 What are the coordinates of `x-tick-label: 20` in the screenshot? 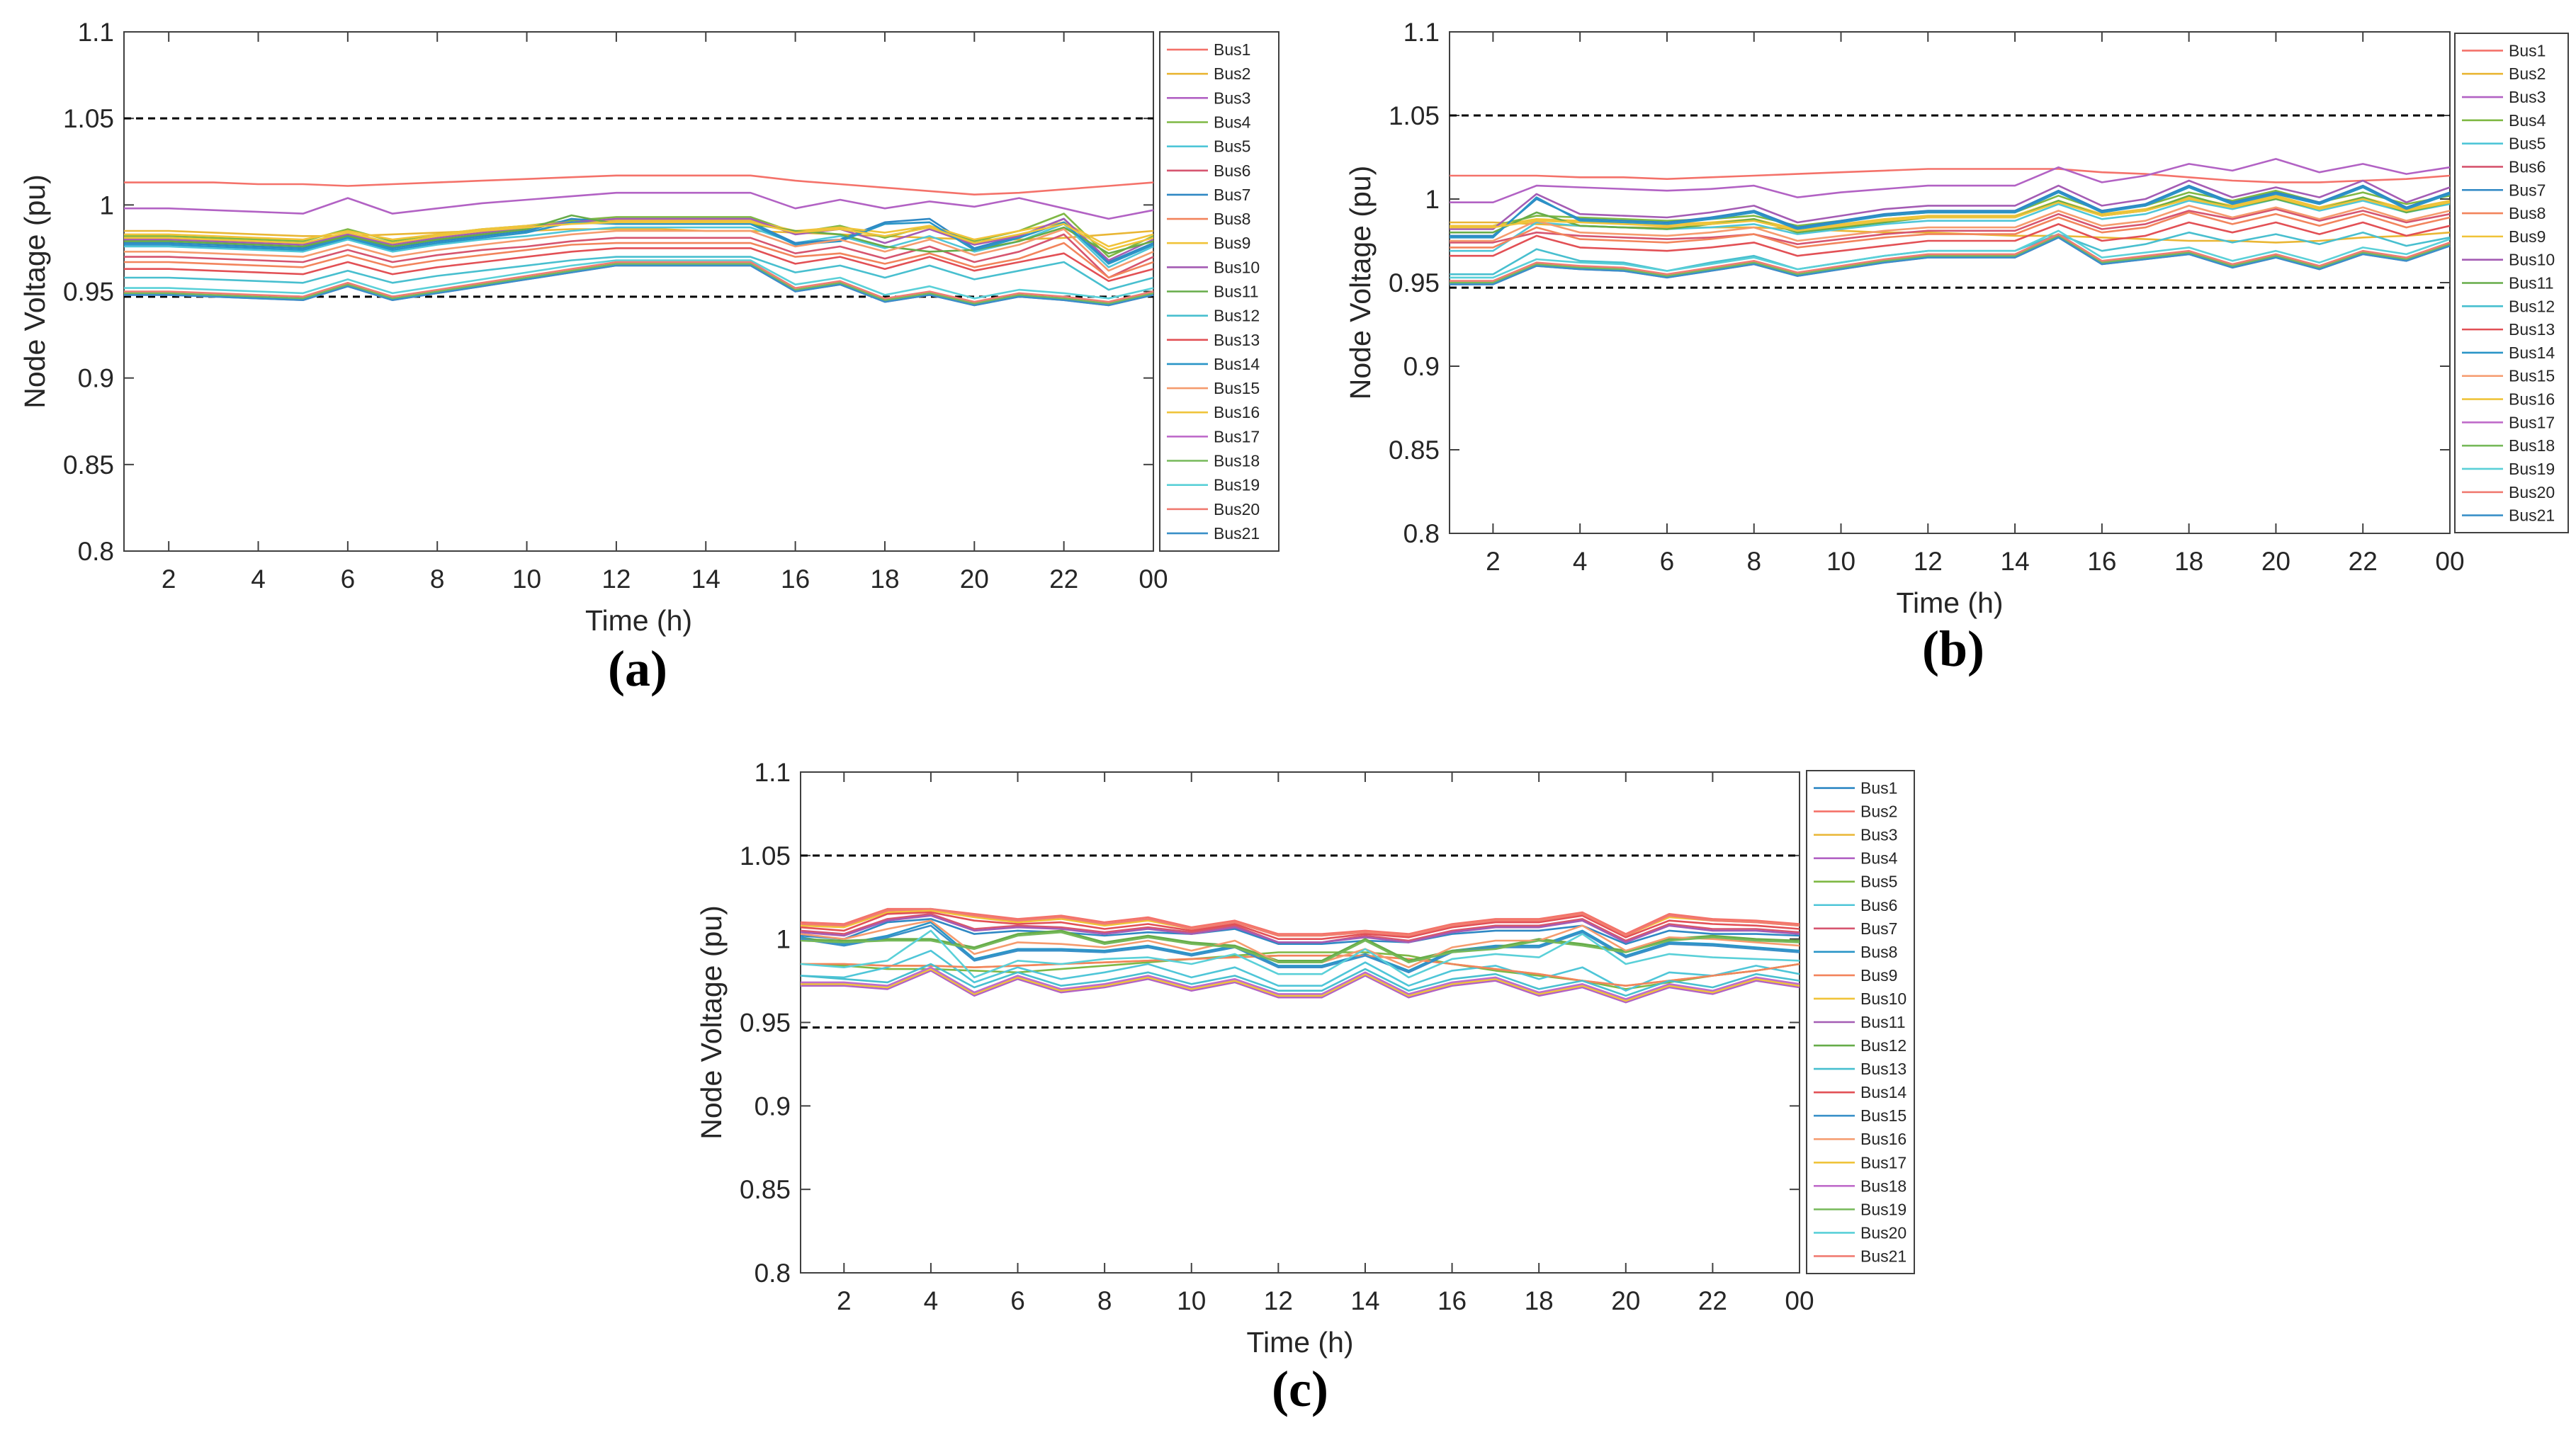 It's located at (1625, 1300).